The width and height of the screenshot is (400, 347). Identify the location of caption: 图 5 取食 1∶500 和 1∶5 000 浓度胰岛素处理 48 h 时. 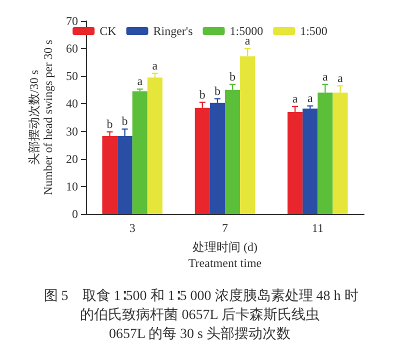
(201, 296).